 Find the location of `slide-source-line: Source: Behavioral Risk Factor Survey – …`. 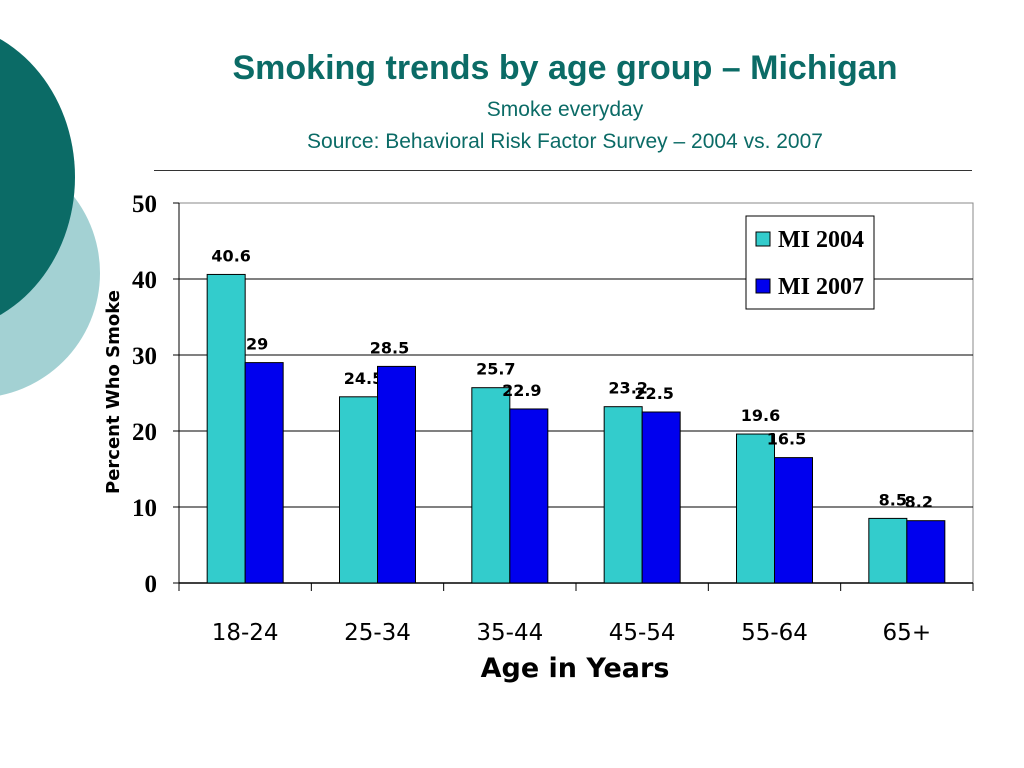

slide-source-line: Source: Behavioral Risk Factor Survey – … is located at coordinates (565, 141).